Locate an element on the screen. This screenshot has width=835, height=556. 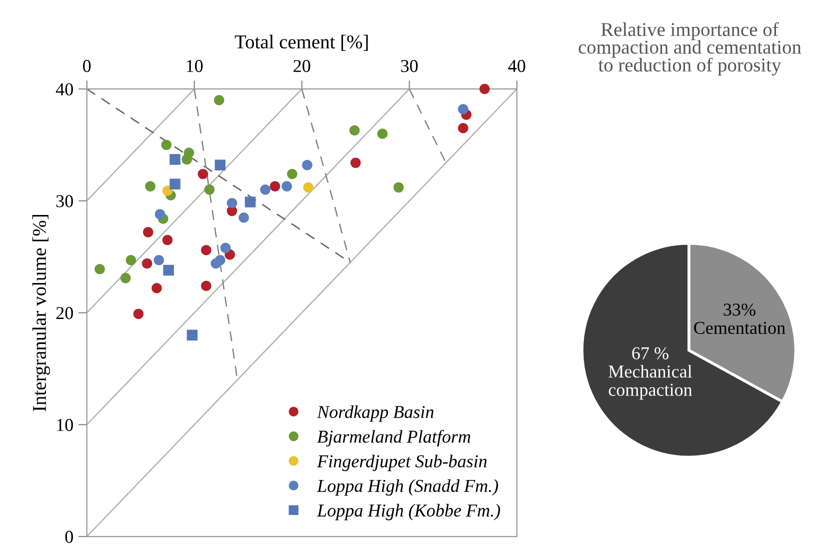
y-axis-title: Intergranular volume [%] is located at coordinates (41, 313).